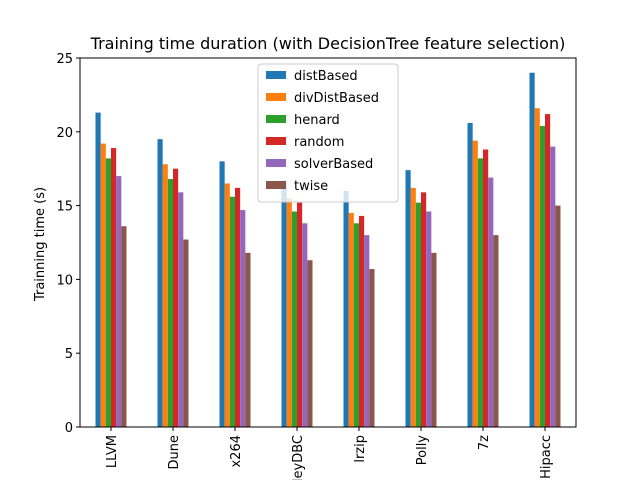 Image resolution: width=640 pixels, height=480 pixels. Describe the element at coordinates (174, 452) in the screenshot. I see `x-tick-label: Dune` at that location.